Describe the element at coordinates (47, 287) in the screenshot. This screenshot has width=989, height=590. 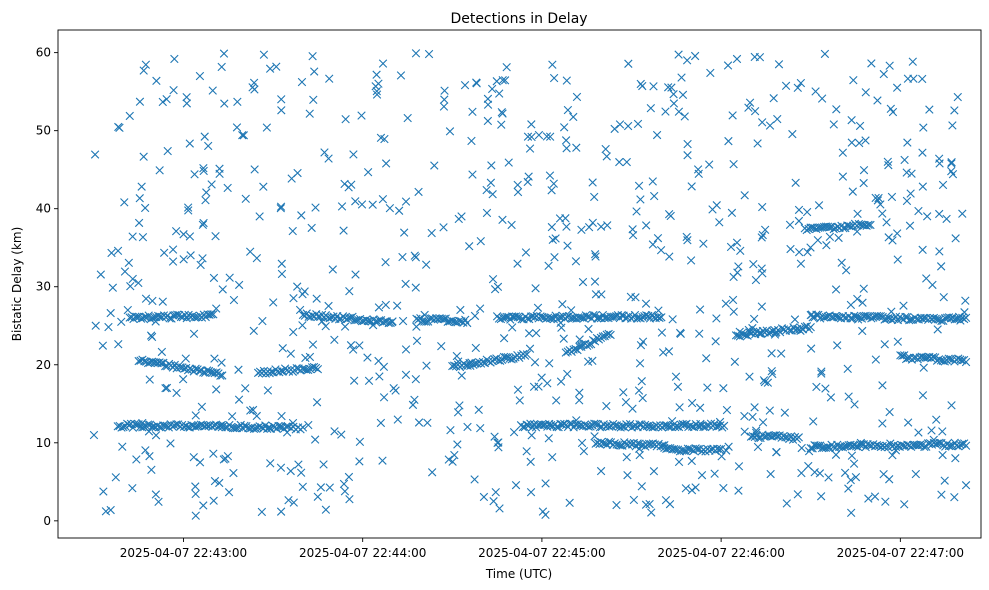
I see `y-axis-ticks: 0 10 20 30 40 50 60` at that location.